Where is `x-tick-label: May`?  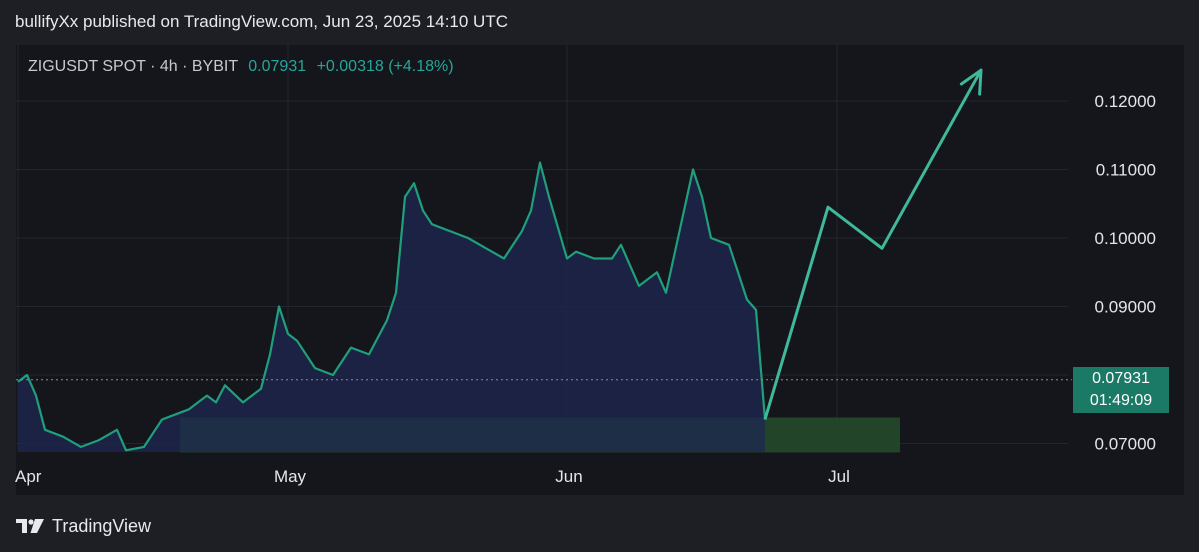 x-tick-label: May is located at coordinates (290, 476).